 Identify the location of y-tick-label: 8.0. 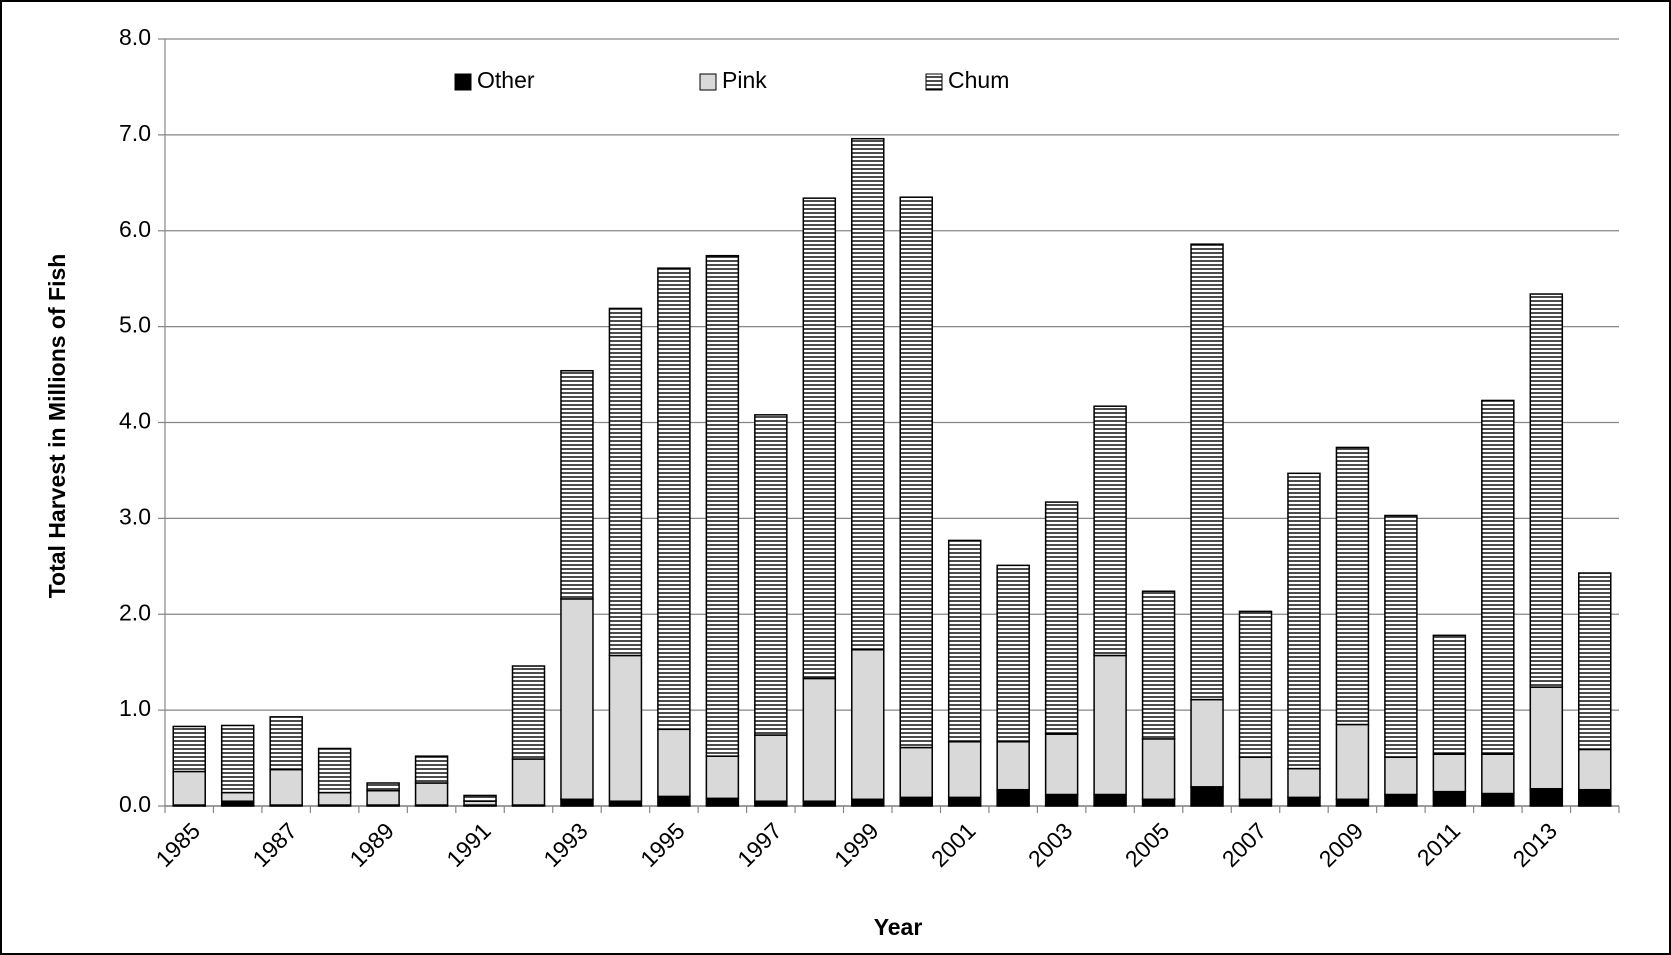
(135, 37).